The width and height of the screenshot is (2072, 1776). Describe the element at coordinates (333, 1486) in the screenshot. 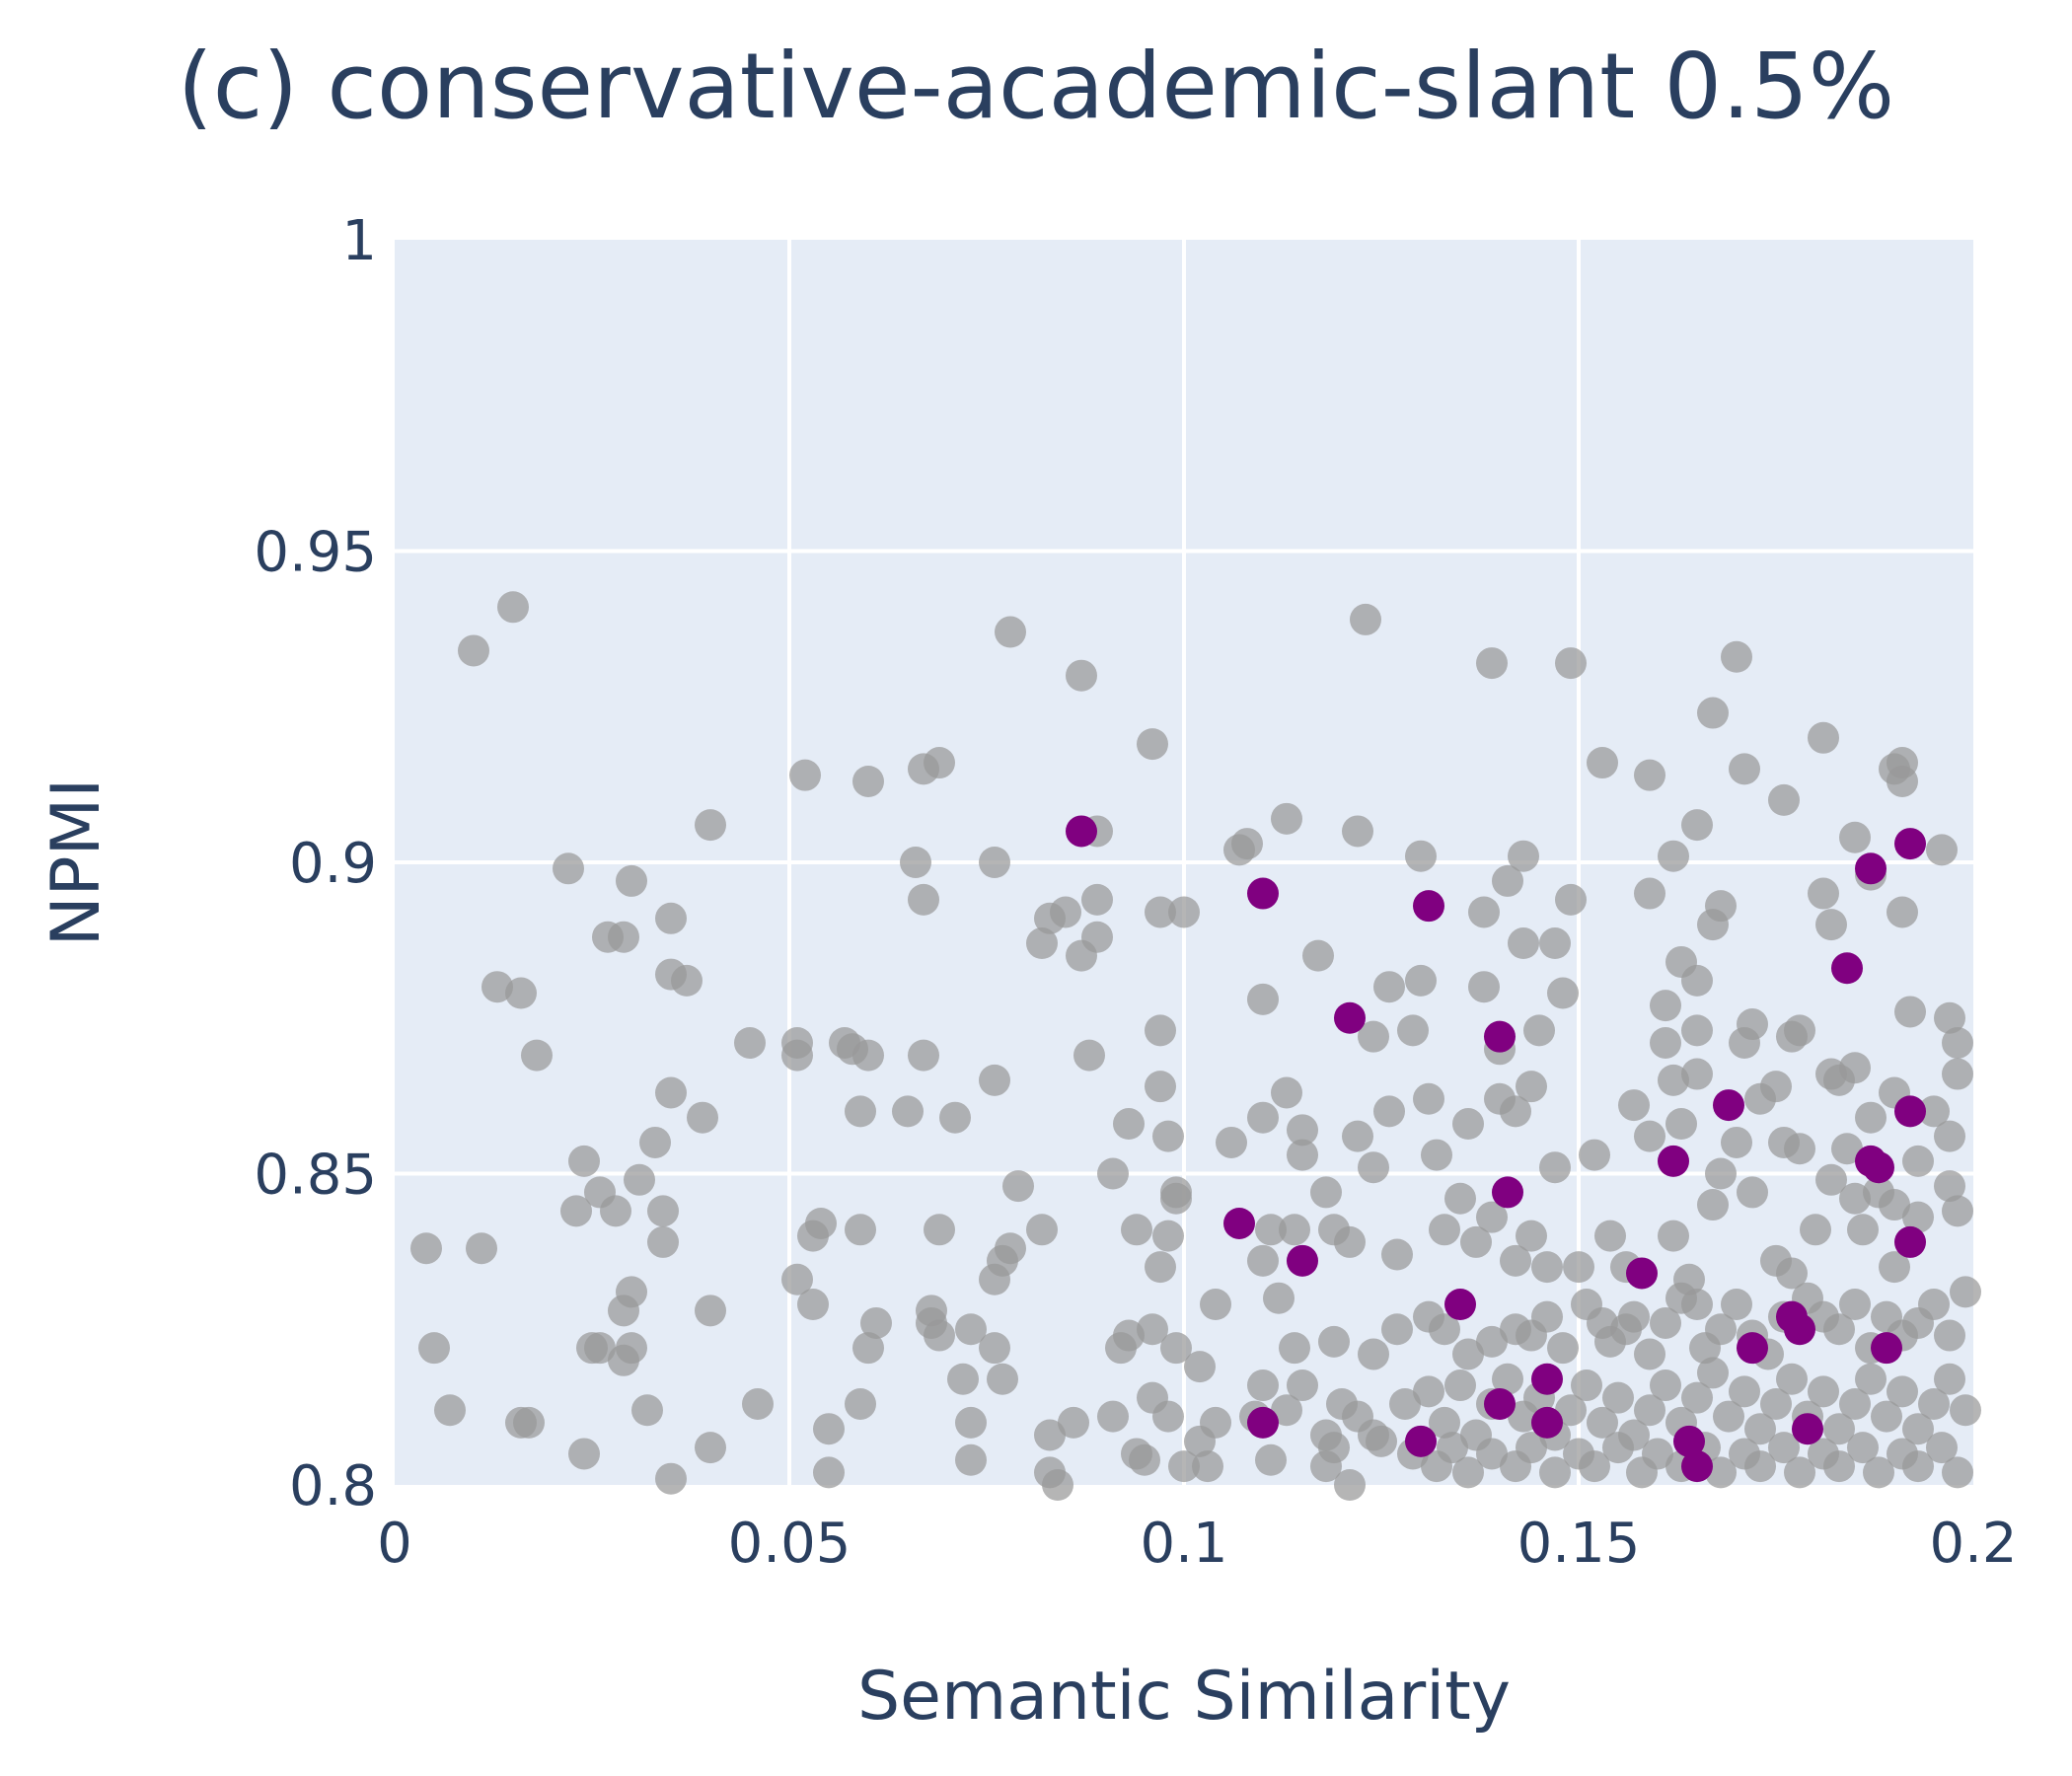

I see `y-tick-label: 0.8` at that location.